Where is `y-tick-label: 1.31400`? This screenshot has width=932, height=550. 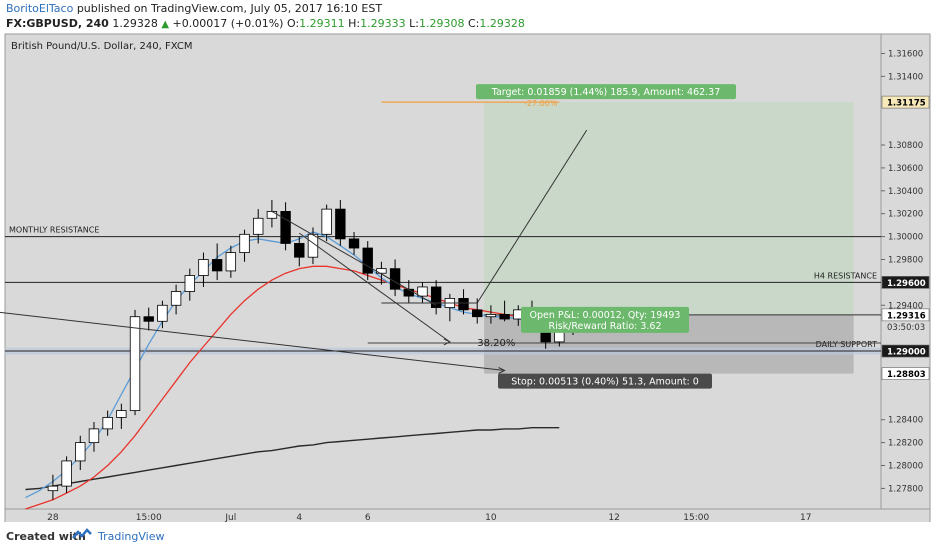 y-tick-label: 1.31400 is located at coordinates (905, 77).